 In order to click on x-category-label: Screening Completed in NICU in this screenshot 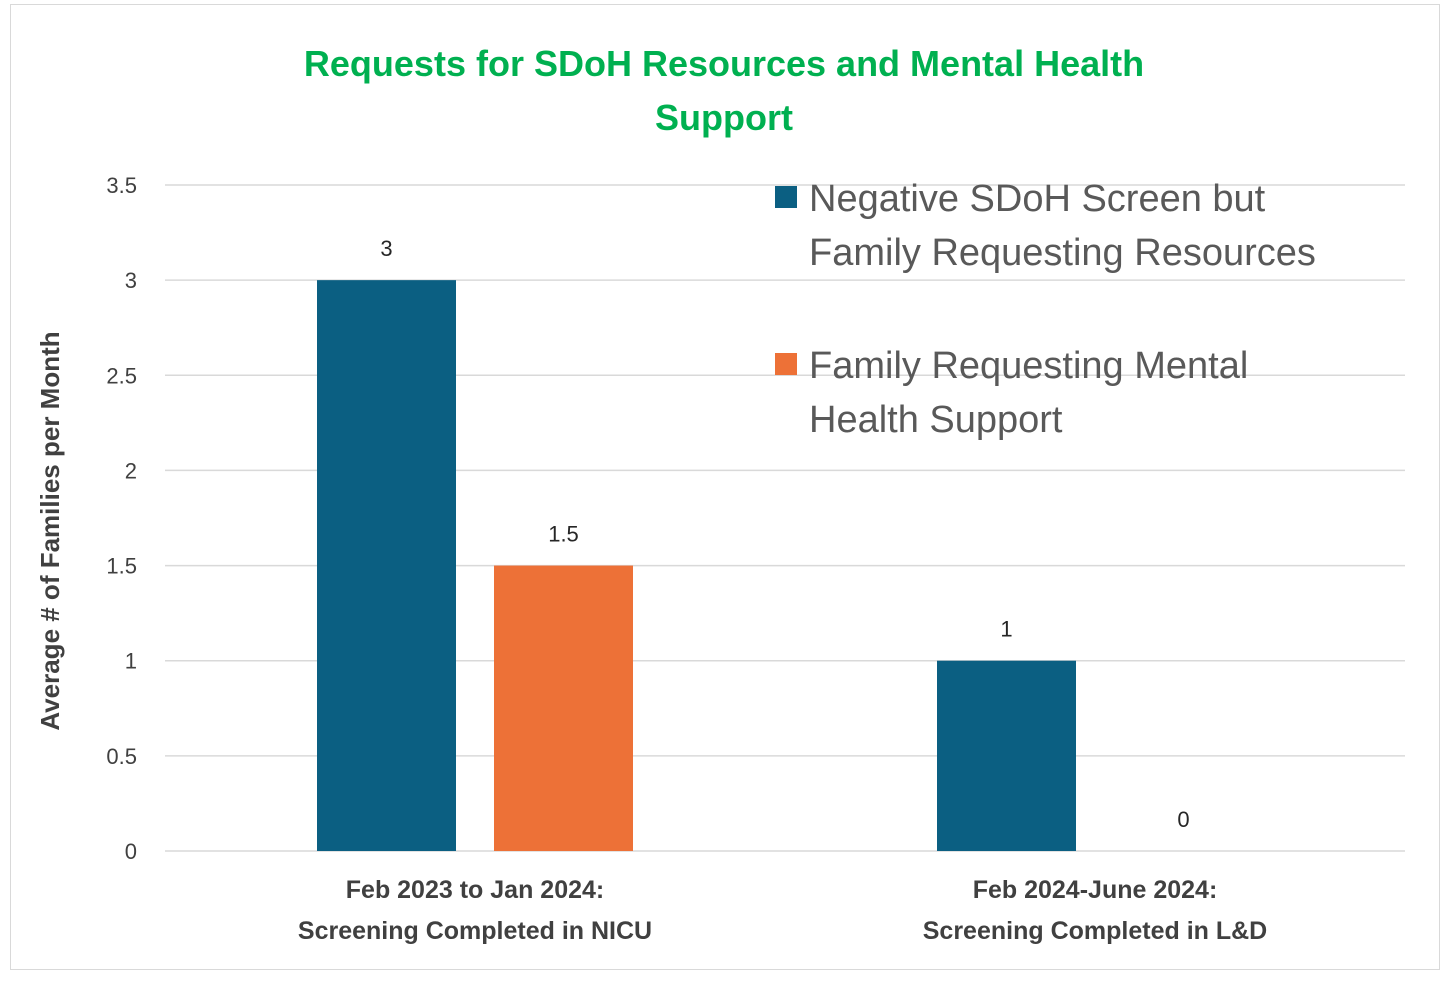, I will do `click(475, 931)`.